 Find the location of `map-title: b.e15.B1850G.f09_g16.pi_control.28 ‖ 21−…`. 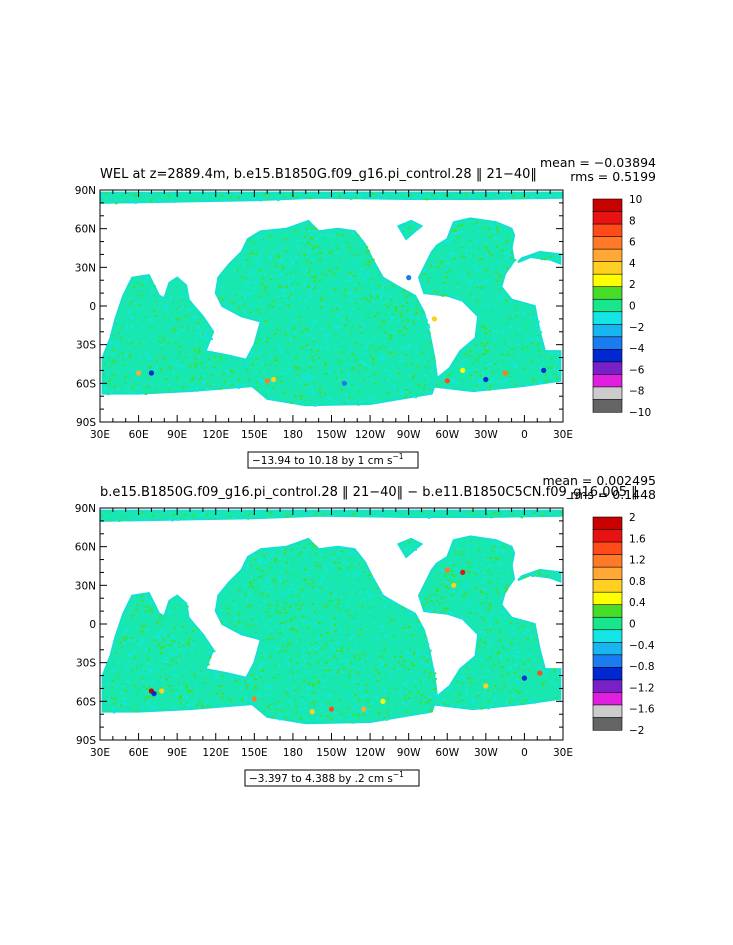

map-title: b.e15.B1850G.f09_g16.pi_control.28 ‖ 21−… is located at coordinates (369, 492).